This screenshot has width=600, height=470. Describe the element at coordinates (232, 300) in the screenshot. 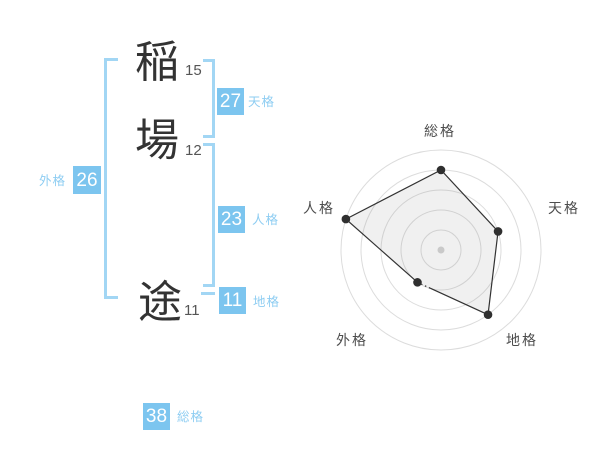

I see `chikaku-badge: 11` at that location.